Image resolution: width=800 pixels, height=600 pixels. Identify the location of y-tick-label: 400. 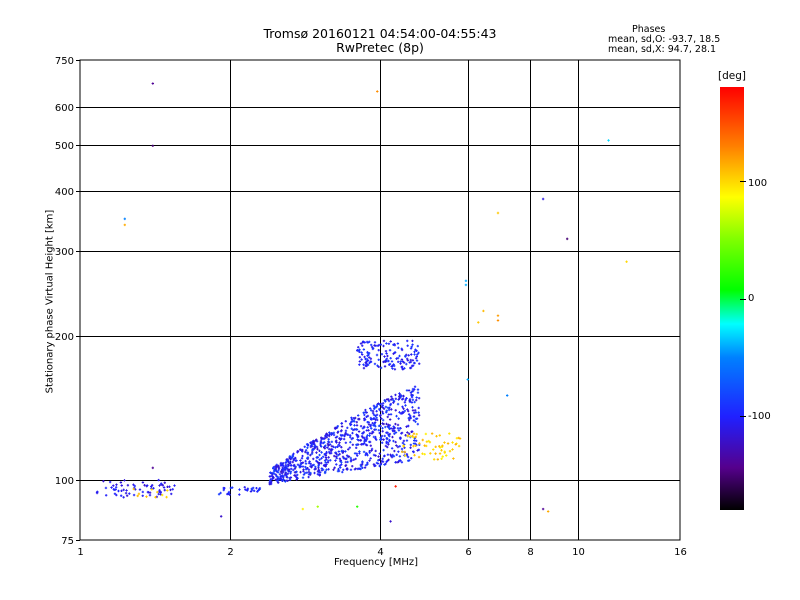
(64, 192).